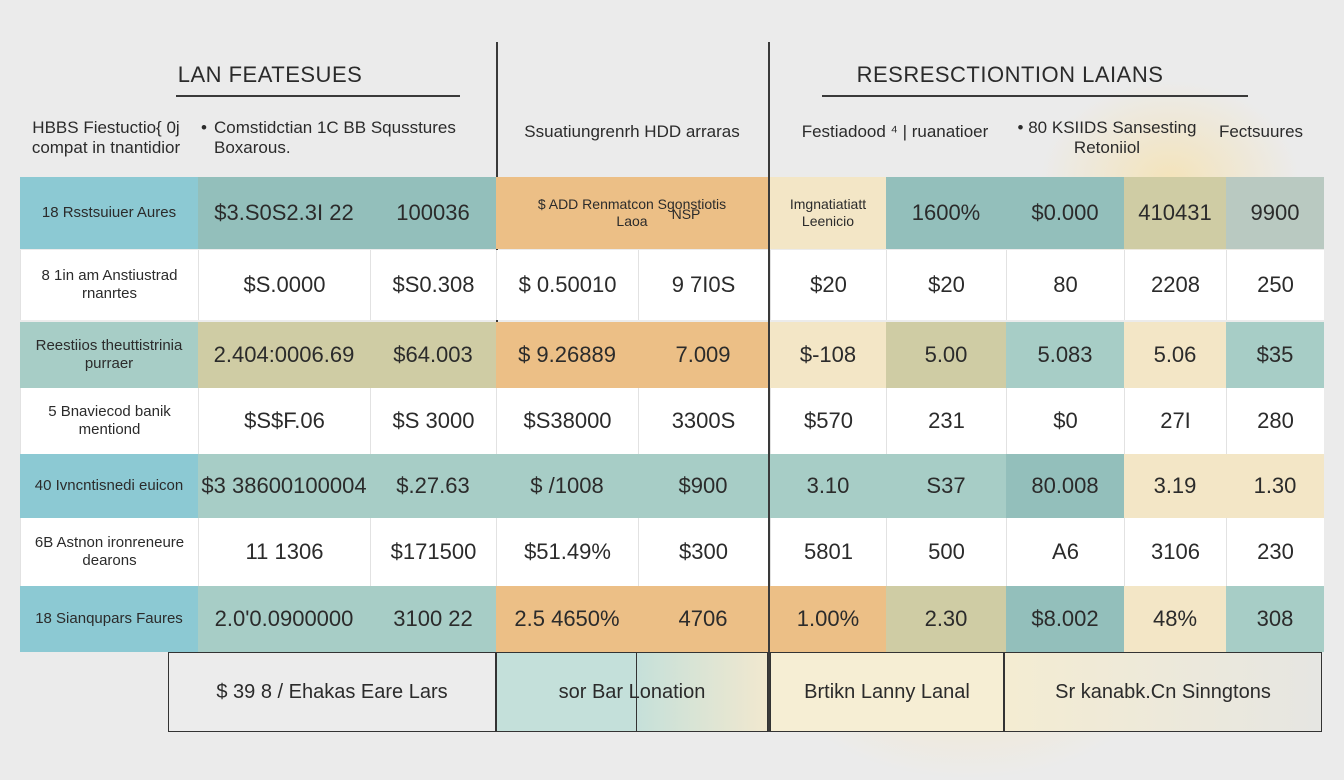 The height and width of the screenshot is (780, 1344). Describe the element at coordinates (284, 486) in the screenshot. I see `table-cell: $3 38600100004` at that location.